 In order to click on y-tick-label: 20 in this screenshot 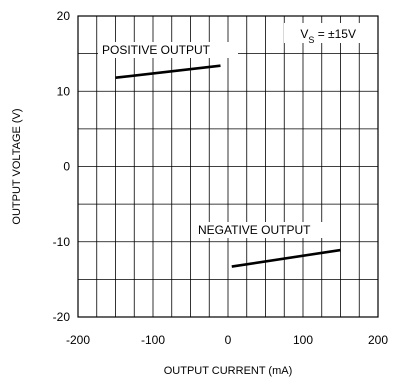, I will do `click(64, 16)`.